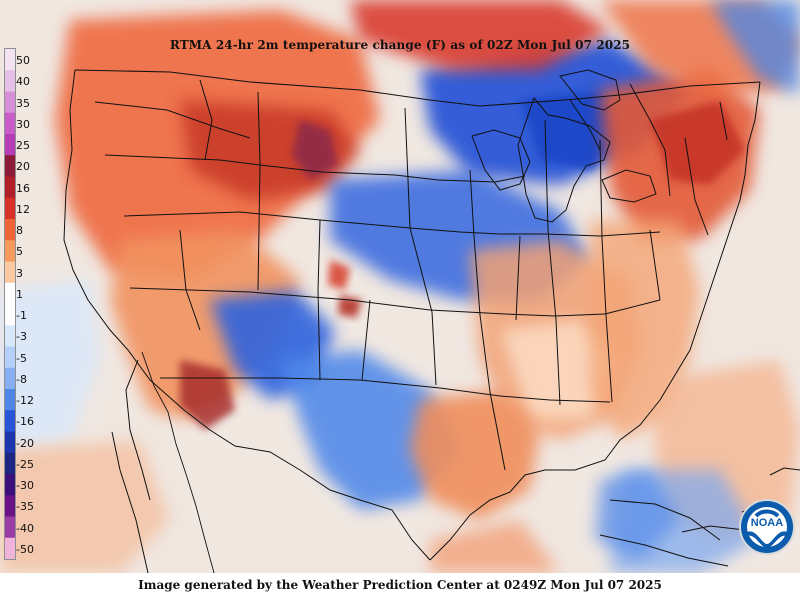  What do you see at coordinates (21, 379) in the screenshot?
I see `legend-label: -8` at bounding box center [21, 379].